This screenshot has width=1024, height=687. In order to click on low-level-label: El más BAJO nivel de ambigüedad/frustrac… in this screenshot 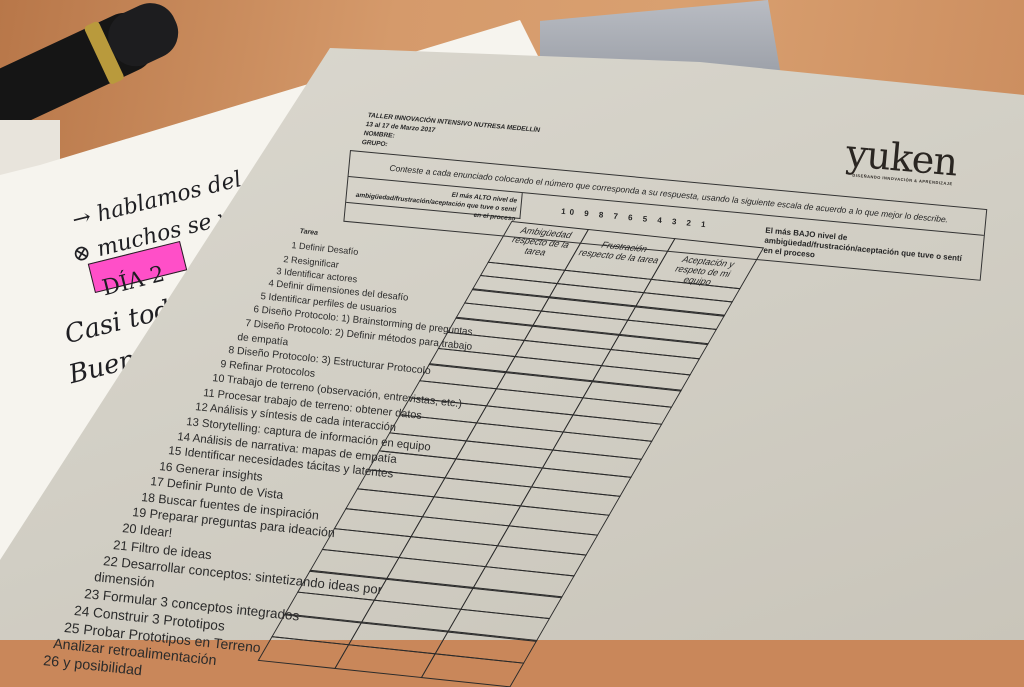, I will do `click(863, 244)`.